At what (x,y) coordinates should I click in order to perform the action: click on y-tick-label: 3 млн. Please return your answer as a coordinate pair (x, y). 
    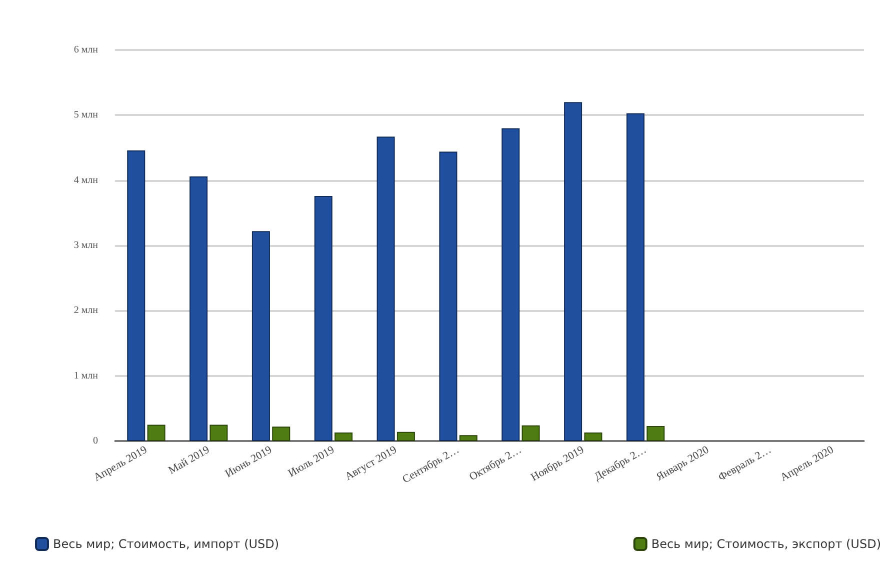
    Looking at the image, I should click on (86, 245).